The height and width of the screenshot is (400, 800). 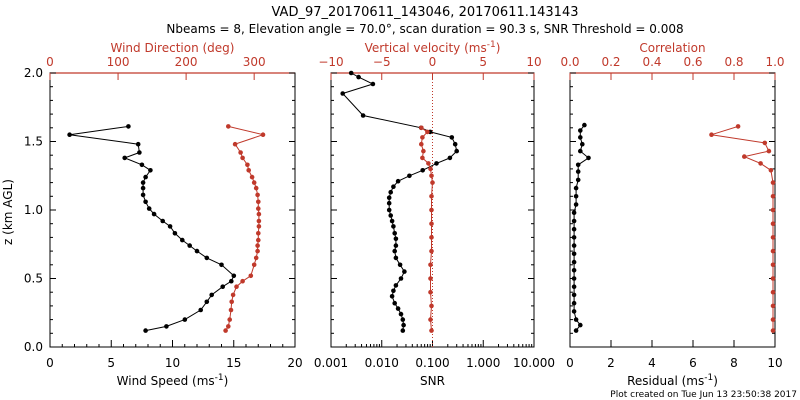 What do you see at coordinates (33, 142) in the screenshot?
I see `y-tick-label: 1.5` at bounding box center [33, 142].